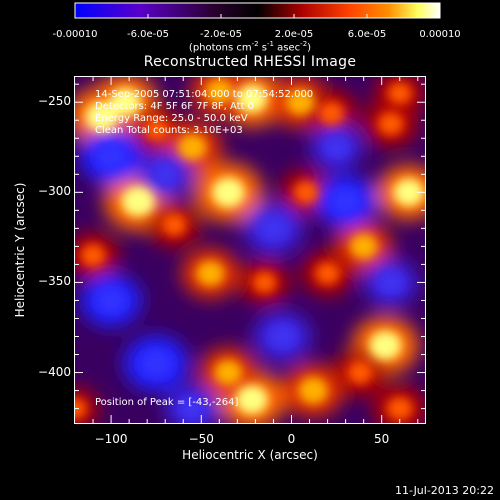  What do you see at coordinates (367, 34) in the screenshot?
I see `colorbar-tick-label: 6.0e-05` at bounding box center [367, 34].